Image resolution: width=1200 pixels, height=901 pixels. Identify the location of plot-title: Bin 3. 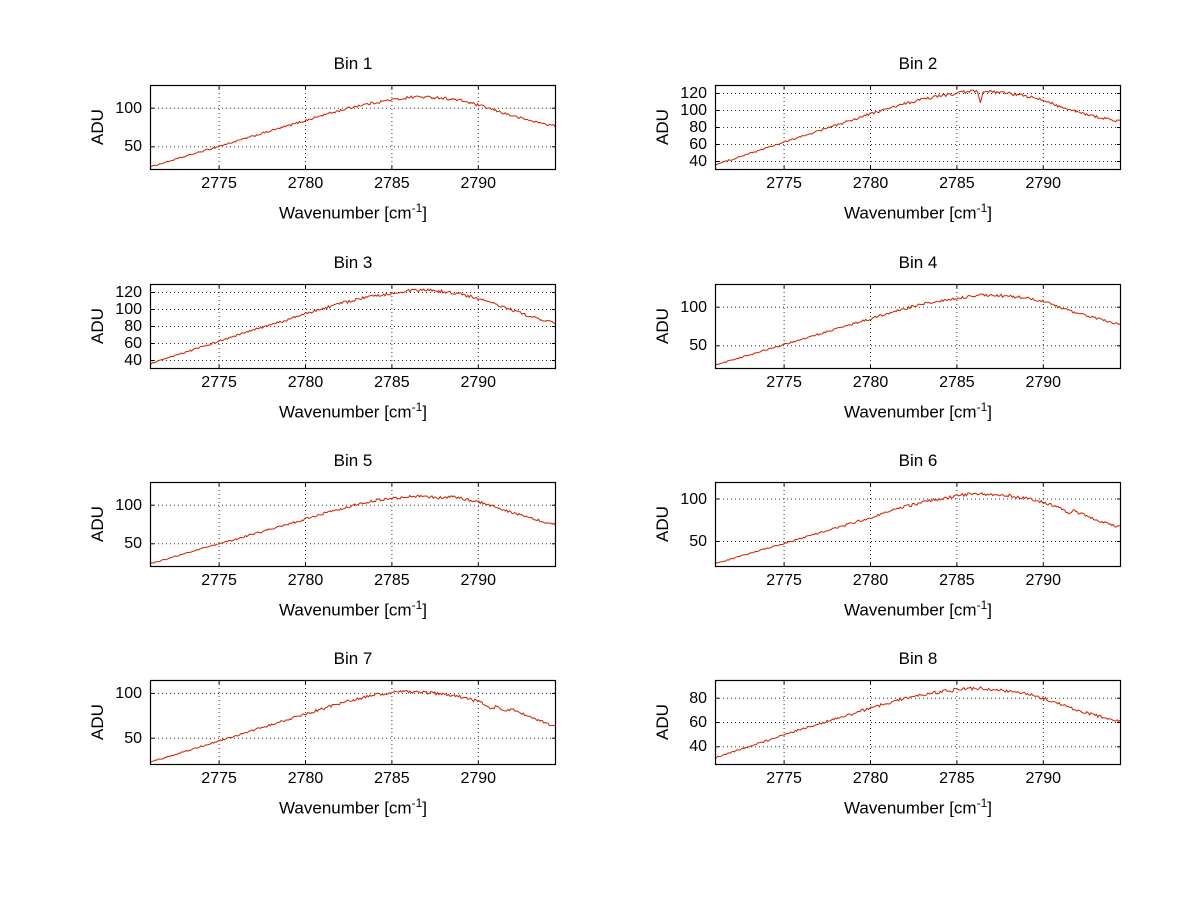
(353, 262).